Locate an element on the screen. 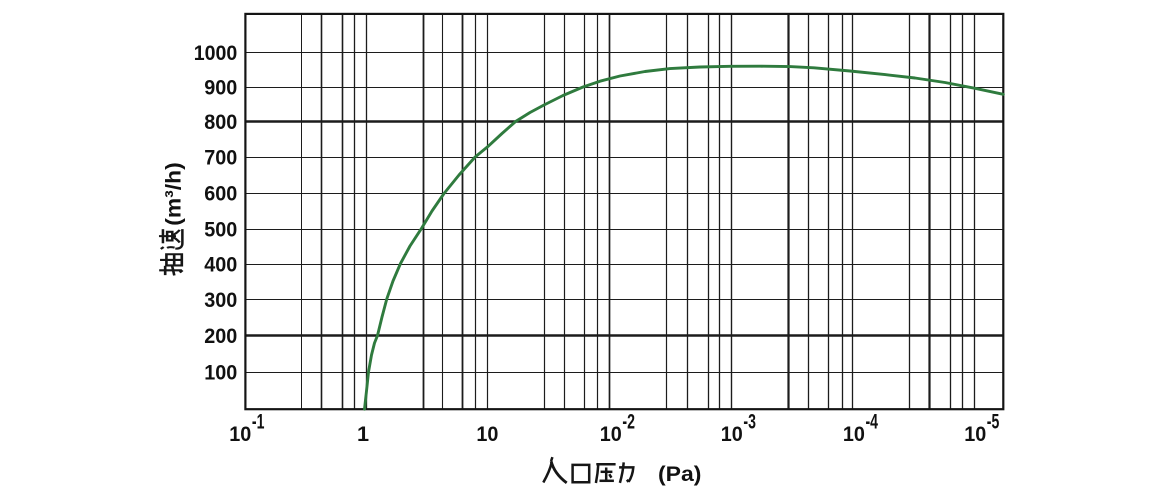  svg-text: 500 is located at coordinates (220, 229).